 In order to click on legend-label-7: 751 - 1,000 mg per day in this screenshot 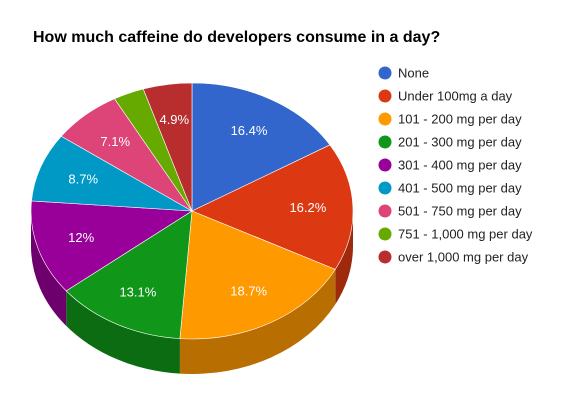, I will do `click(465, 234)`.